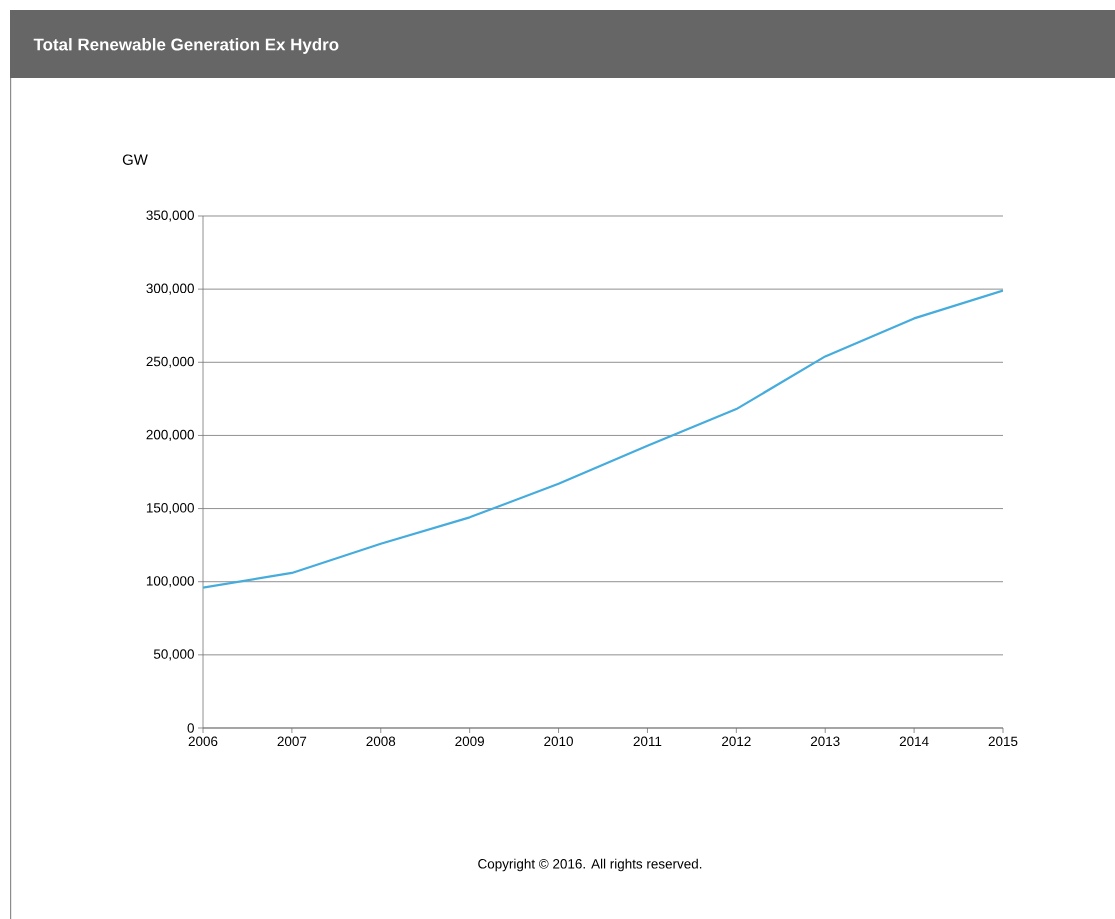 This screenshot has width=1115, height=919. Describe the element at coordinates (170, 289) in the screenshot. I see `y-tick-label: 300,000` at that location.